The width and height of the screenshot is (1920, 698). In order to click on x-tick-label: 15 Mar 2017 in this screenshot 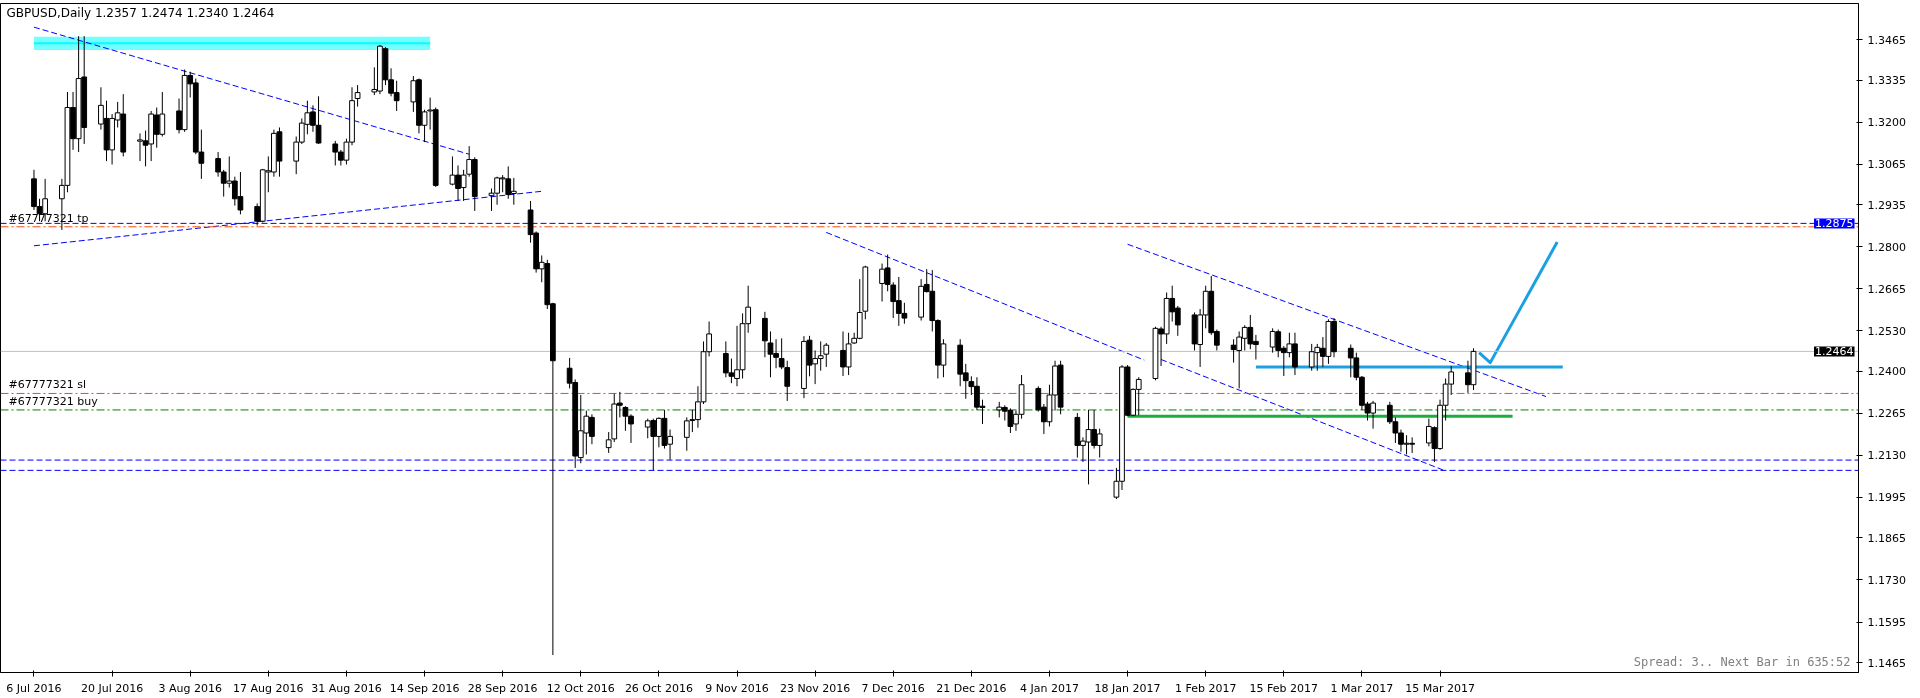, I will do `click(1440, 688)`.